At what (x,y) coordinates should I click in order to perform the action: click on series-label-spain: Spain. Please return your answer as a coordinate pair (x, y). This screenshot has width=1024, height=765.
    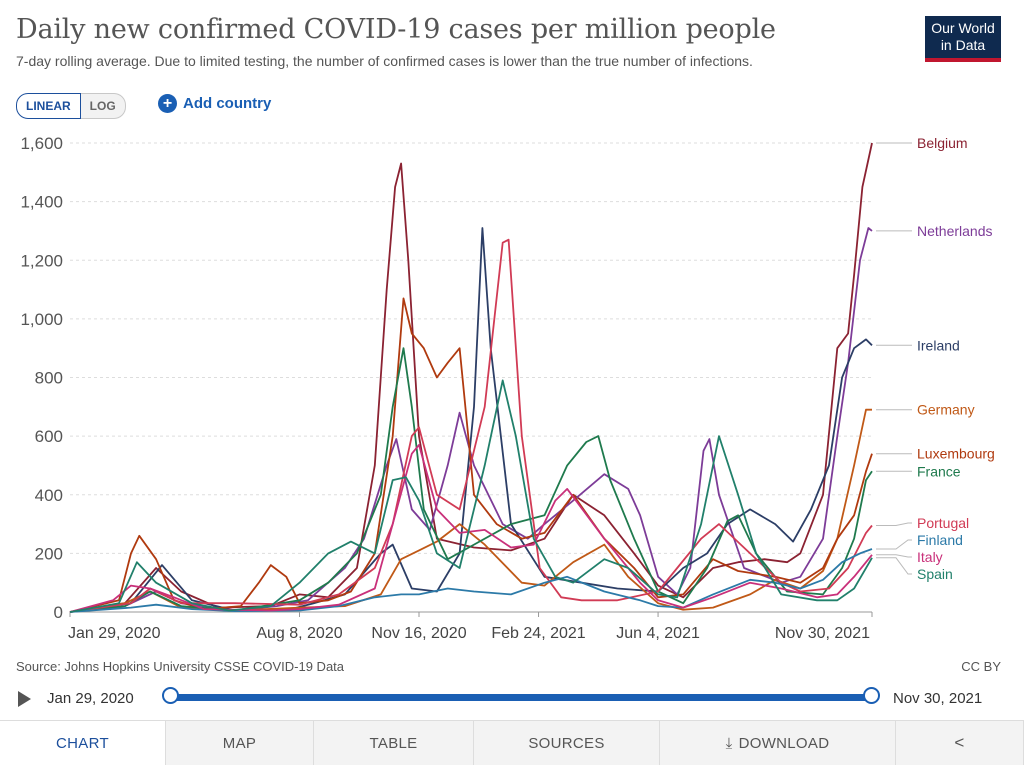
    Looking at the image, I should click on (935, 574).